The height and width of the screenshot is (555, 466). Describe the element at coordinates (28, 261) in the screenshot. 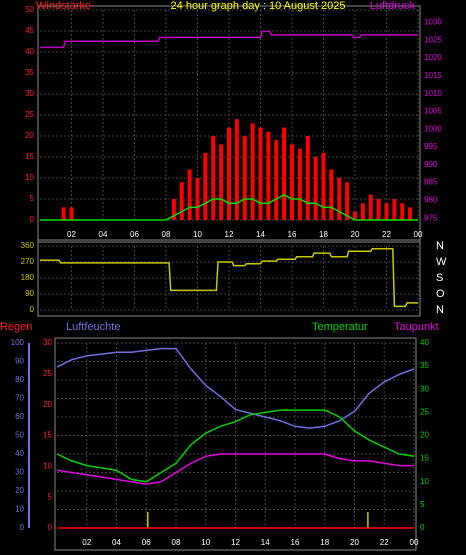

I see `y-tick-label: 270` at that location.